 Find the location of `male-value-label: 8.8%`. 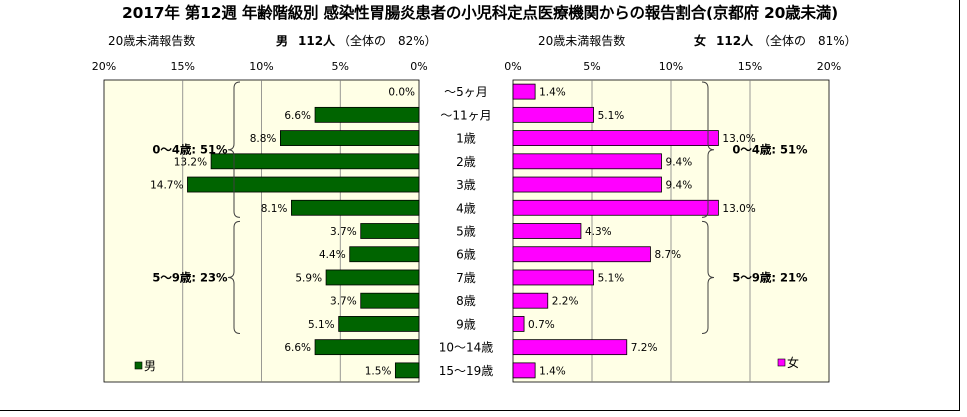

male-value-label: 8.8% is located at coordinates (263, 139).